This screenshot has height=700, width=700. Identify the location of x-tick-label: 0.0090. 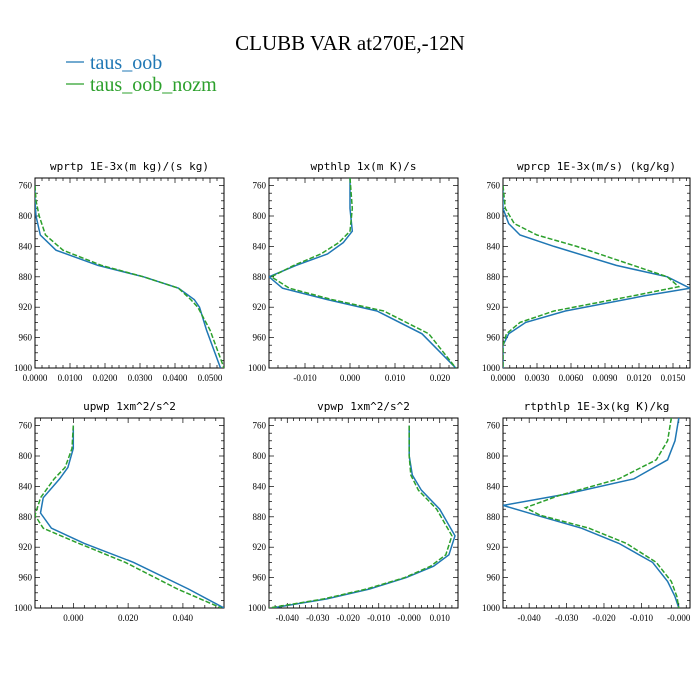
(605, 378).